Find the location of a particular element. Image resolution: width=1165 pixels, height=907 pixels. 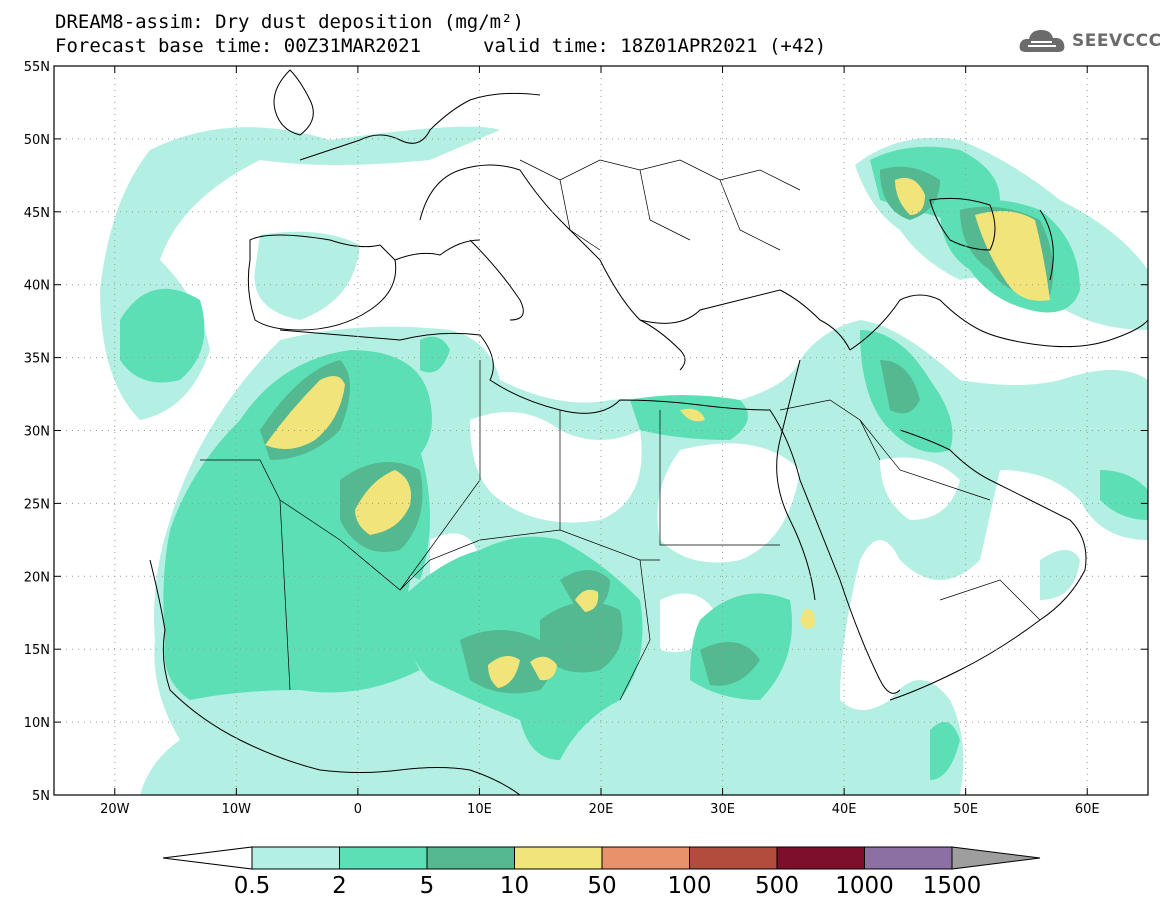

colorbar: 0.5 2 5 10 50 100 500 1000 1500 is located at coordinates (601, 872).